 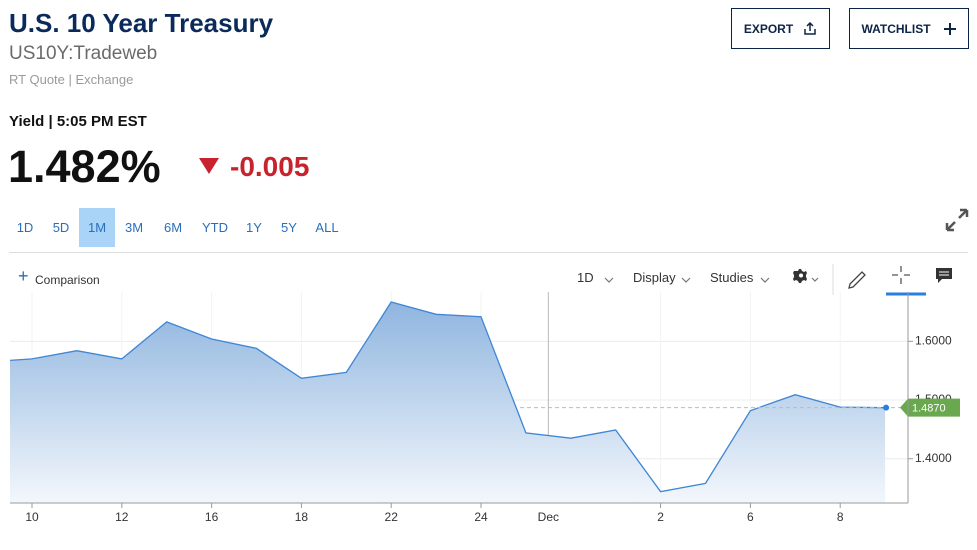 I want to click on x-tick-label: 24, so click(x=481, y=517).